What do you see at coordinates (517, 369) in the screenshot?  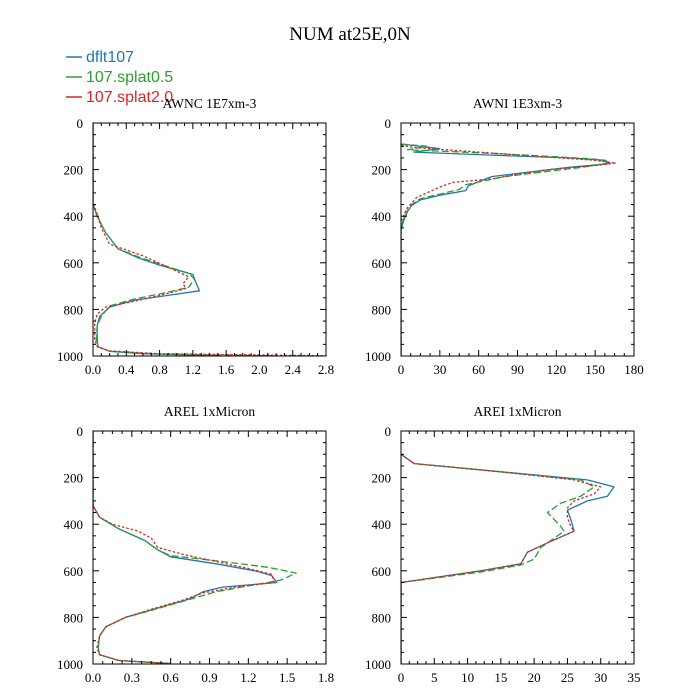 I see `x-tick-label: 90` at bounding box center [517, 369].